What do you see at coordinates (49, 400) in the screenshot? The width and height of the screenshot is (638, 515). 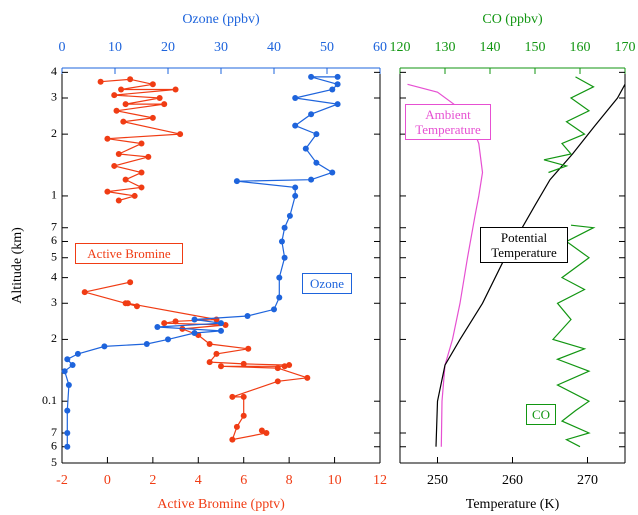 I see `y-tick-label: 0.1` at bounding box center [49, 400].